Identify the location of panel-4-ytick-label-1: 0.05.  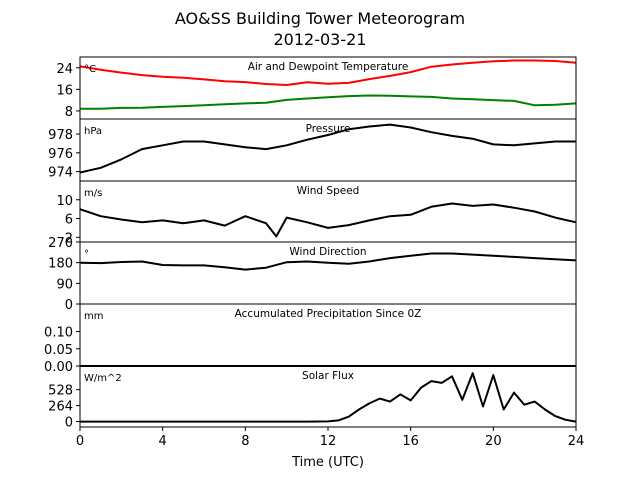
(58, 350).